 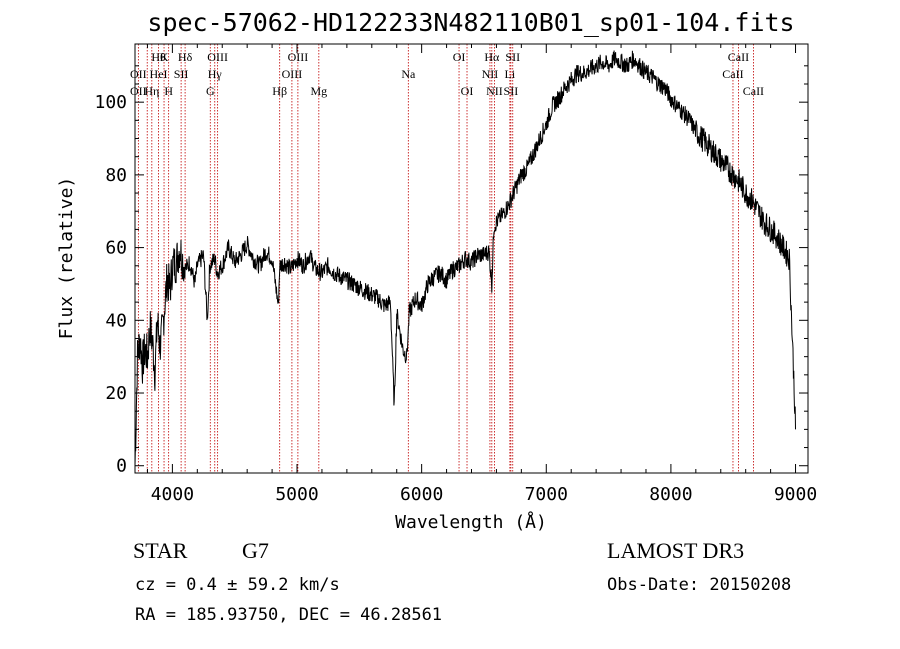 I want to click on object-type: STAR, so click(x=160, y=550).